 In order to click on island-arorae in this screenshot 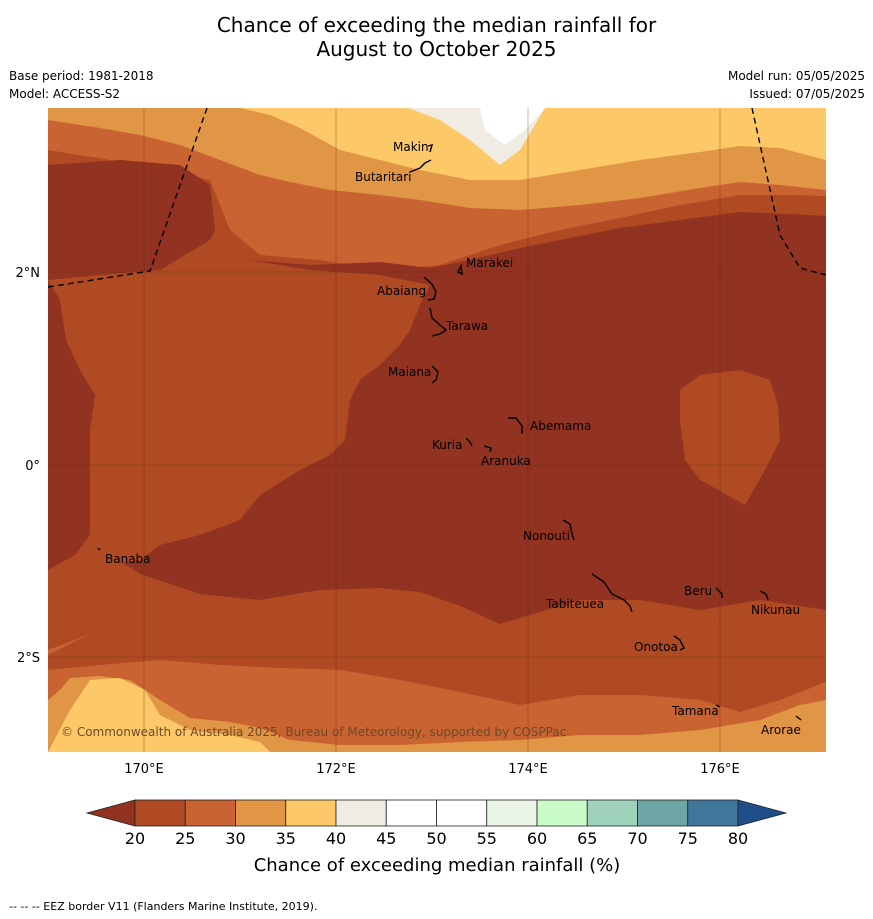, I will do `click(798, 718)`.